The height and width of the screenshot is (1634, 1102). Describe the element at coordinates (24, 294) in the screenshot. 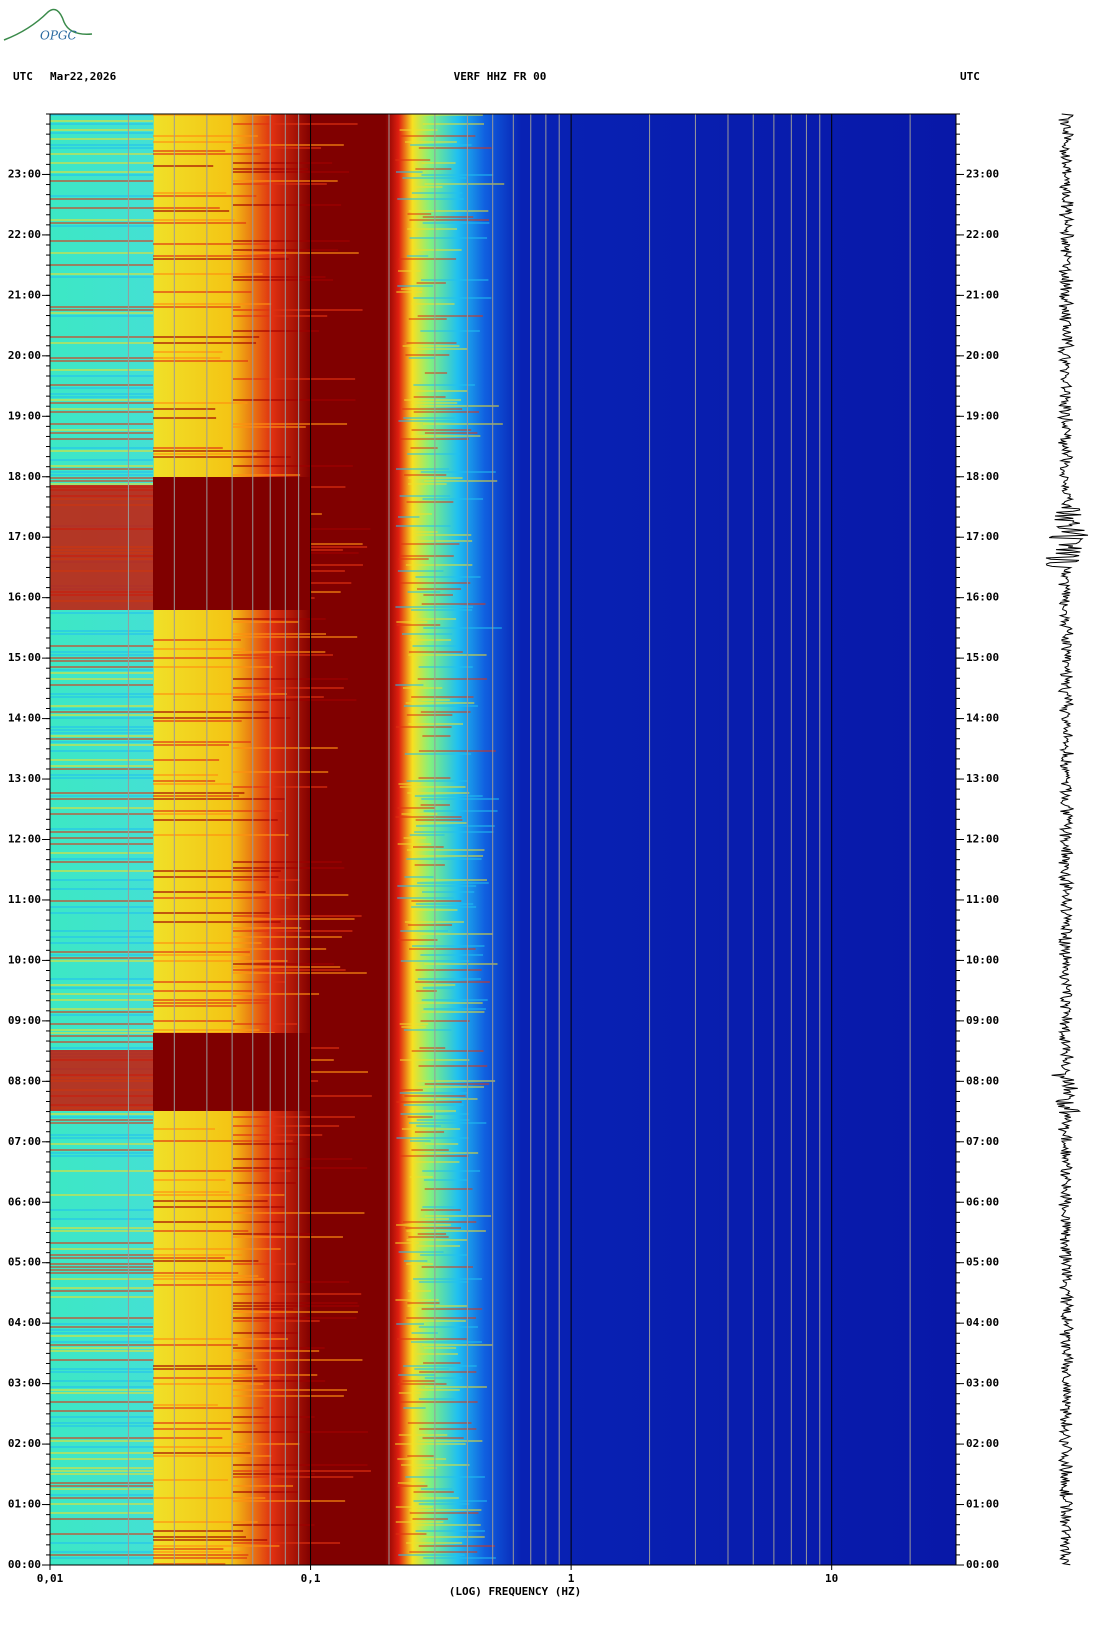

I see `y-tick-label: 21:00` at that location.